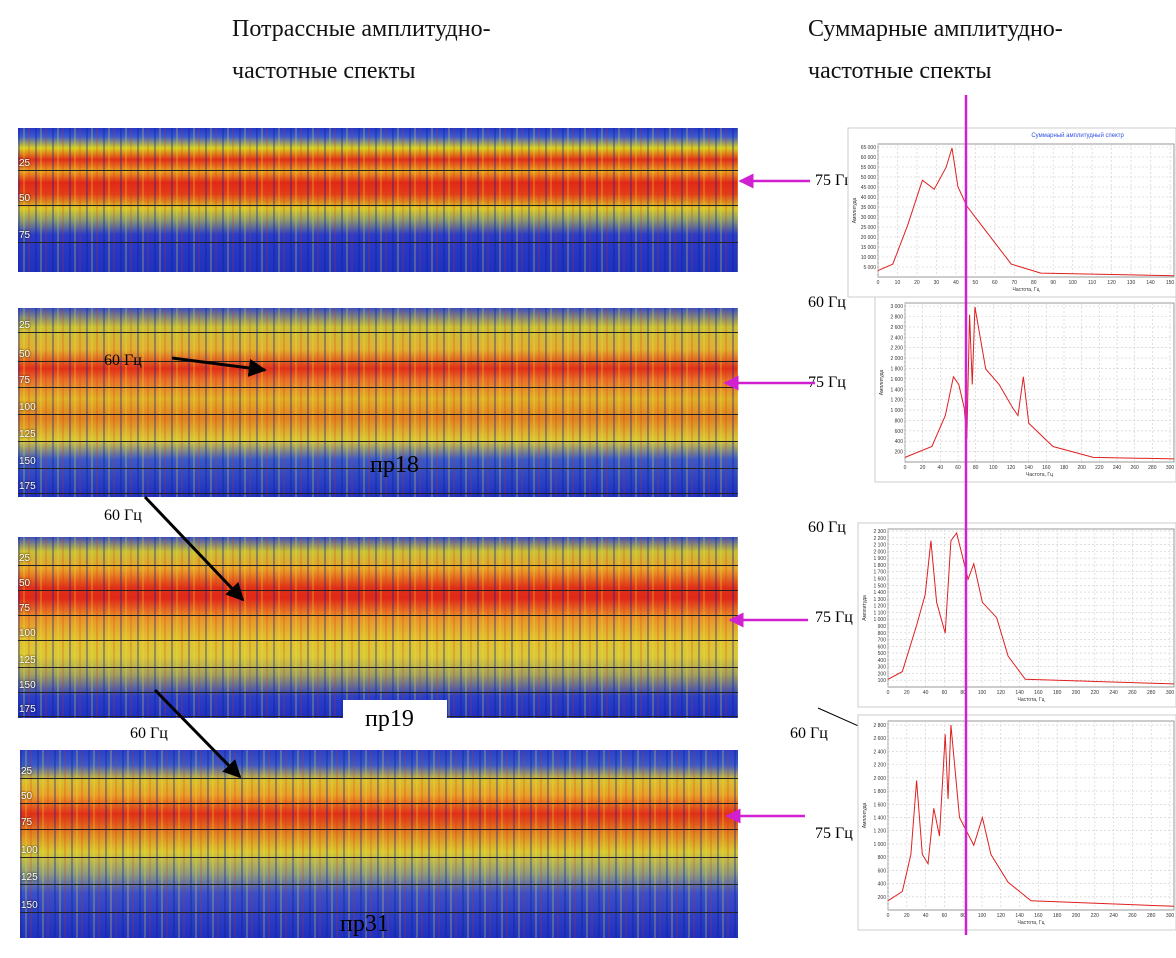 This screenshot has height=958, width=1176. Describe the element at coordinates (879, 573) in the screenshot. I see `y-tick-label: 1 700` at that location.